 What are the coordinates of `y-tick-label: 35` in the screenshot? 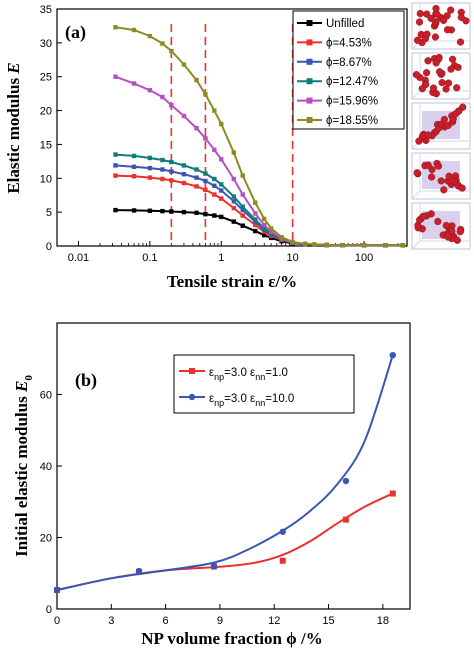 It's located at (46, 10).